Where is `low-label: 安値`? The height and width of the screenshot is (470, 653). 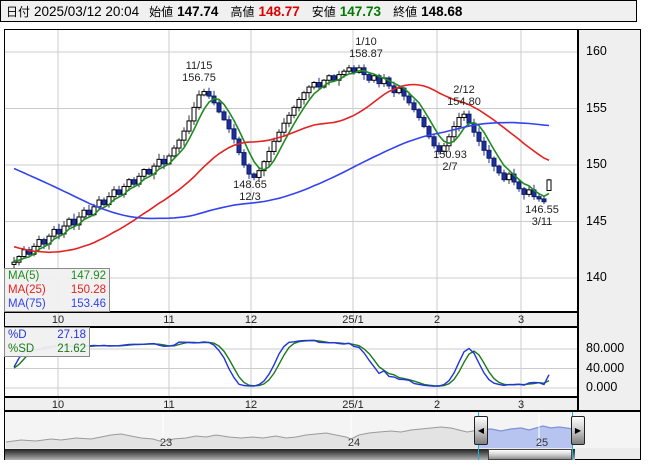
low-label: 安値 is located at coordinates (323, 11).